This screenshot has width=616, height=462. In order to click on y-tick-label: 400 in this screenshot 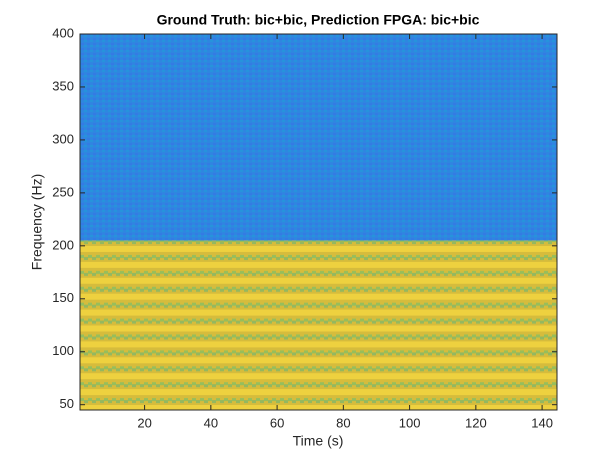, I will do `click(63, 32)`.